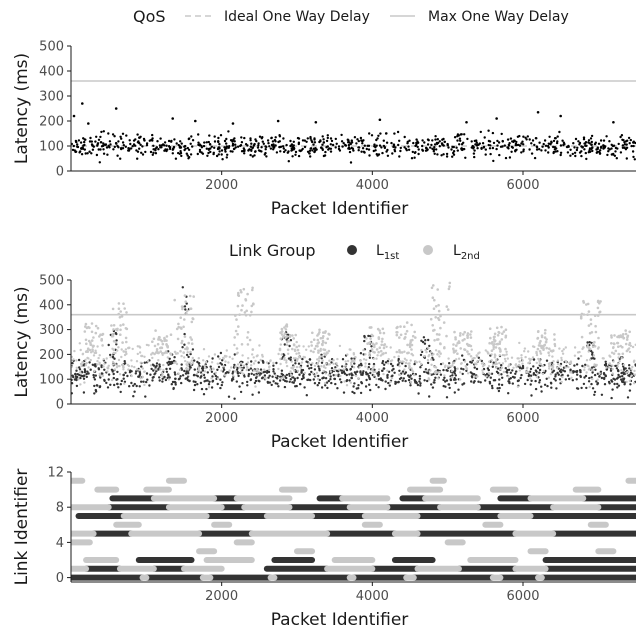  I want to click on panel-2-x-axis-title: Packet Identifier, so click(340, 442).